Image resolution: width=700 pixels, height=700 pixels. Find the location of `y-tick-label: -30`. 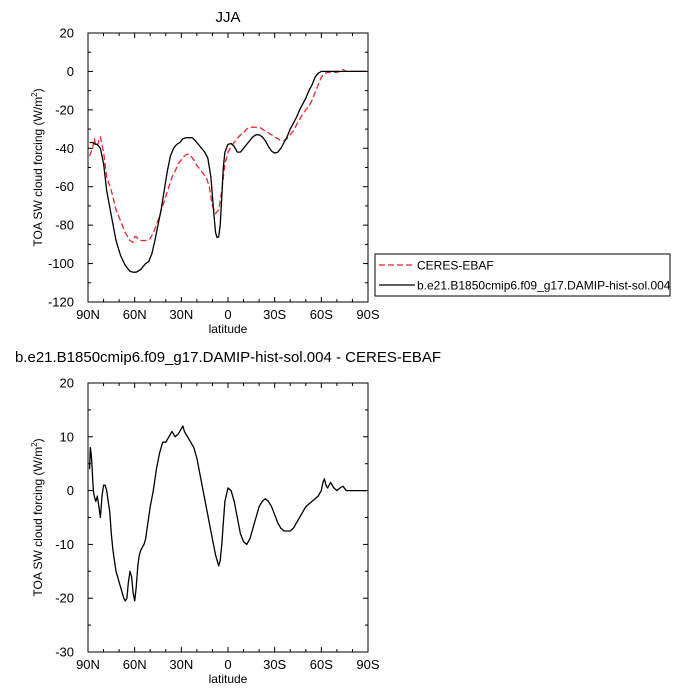

y-tick-label: -30 is located at coordinates (64, 652).